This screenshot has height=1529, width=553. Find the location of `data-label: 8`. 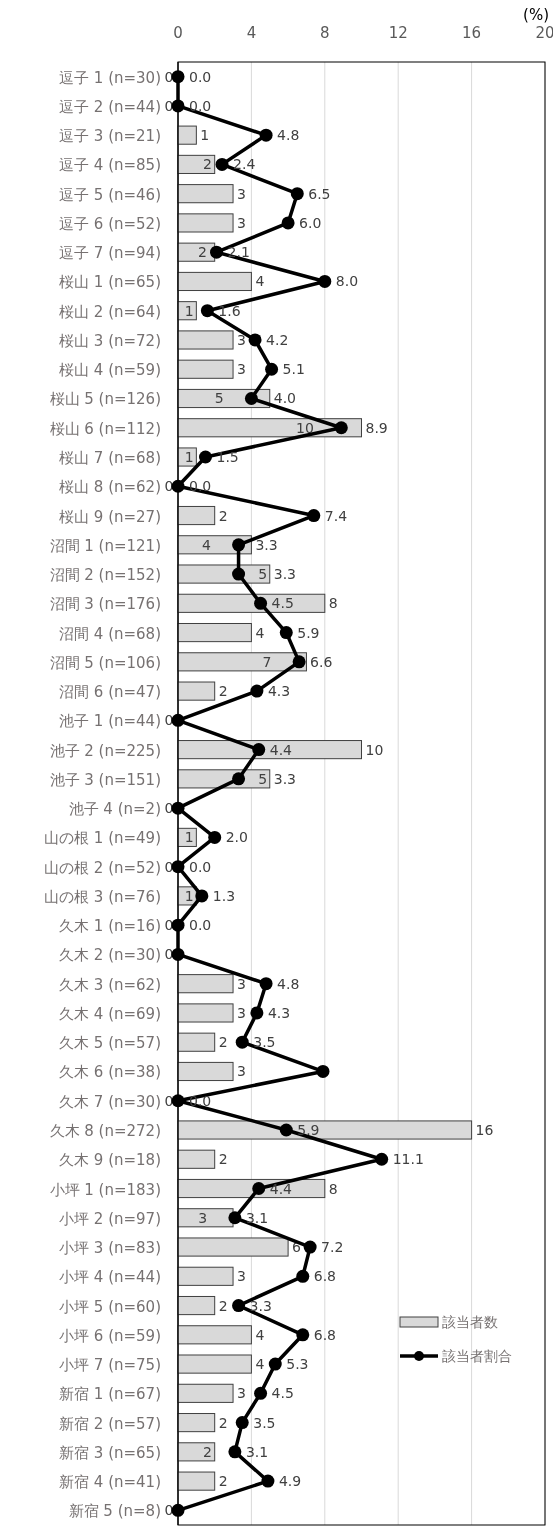

data-label: 8 is located at coordinates (333, 1188).